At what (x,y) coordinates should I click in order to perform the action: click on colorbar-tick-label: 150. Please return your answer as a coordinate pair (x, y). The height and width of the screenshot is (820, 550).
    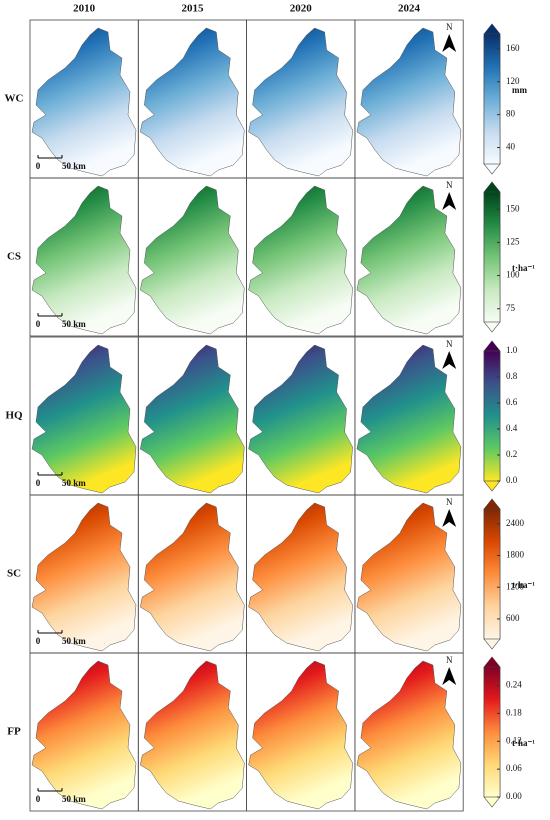
    Looking at the image, I should click on (513, 208).